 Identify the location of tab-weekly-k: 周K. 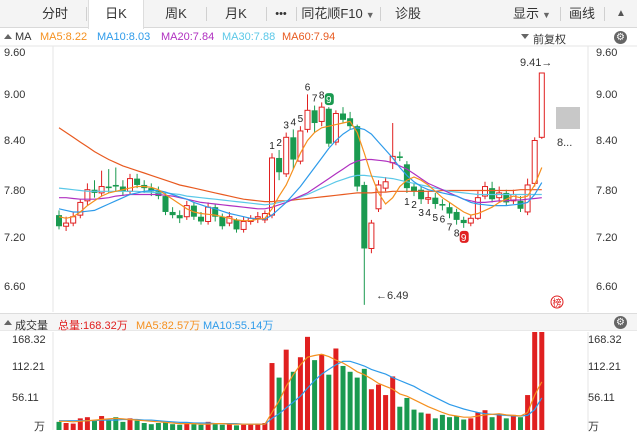
(176, 13).